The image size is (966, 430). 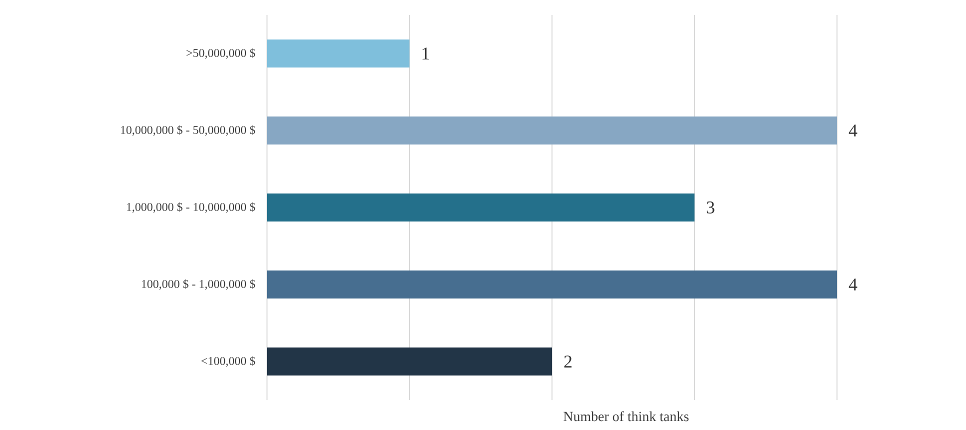 I want to click on y-tick-label: 10,000,000 $ - 50,000,000 $, so click(x=188, y=130).